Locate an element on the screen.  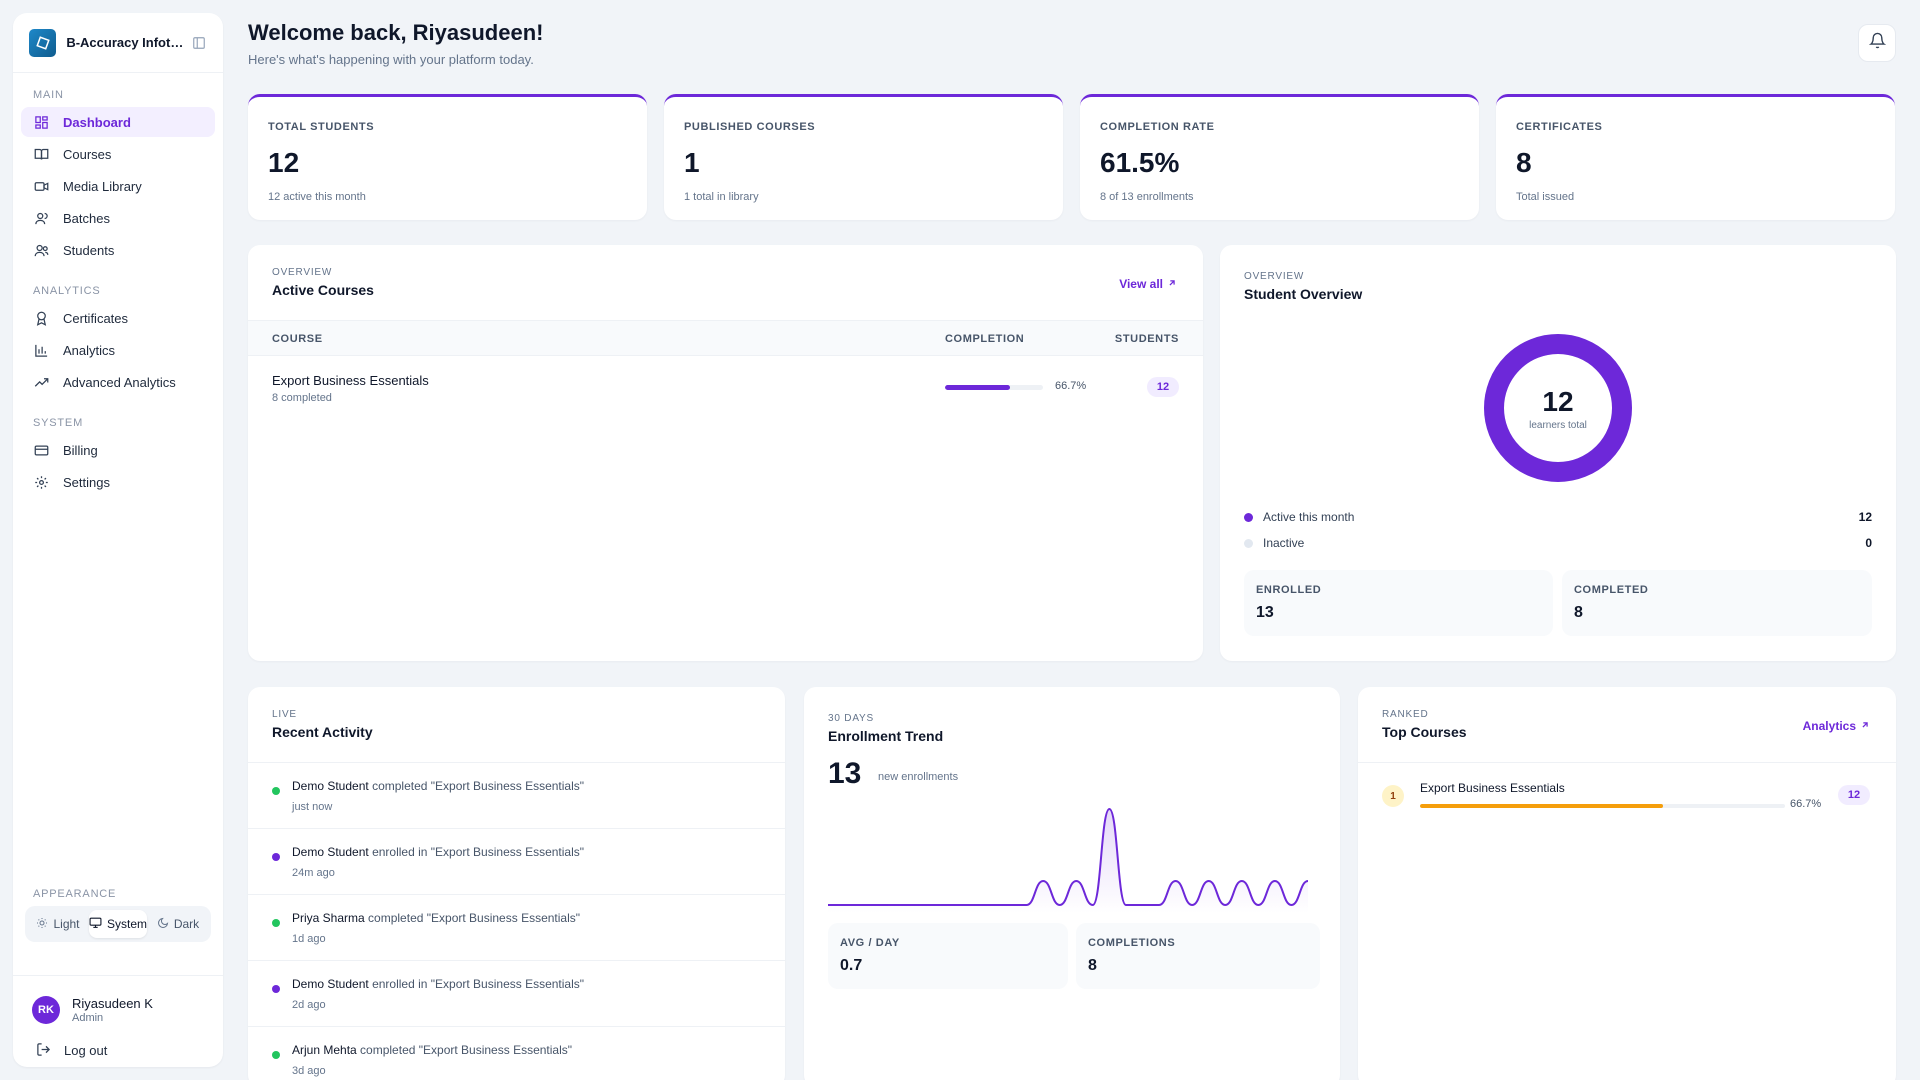
stat-value: 12 is located at coordinates (284, 162).